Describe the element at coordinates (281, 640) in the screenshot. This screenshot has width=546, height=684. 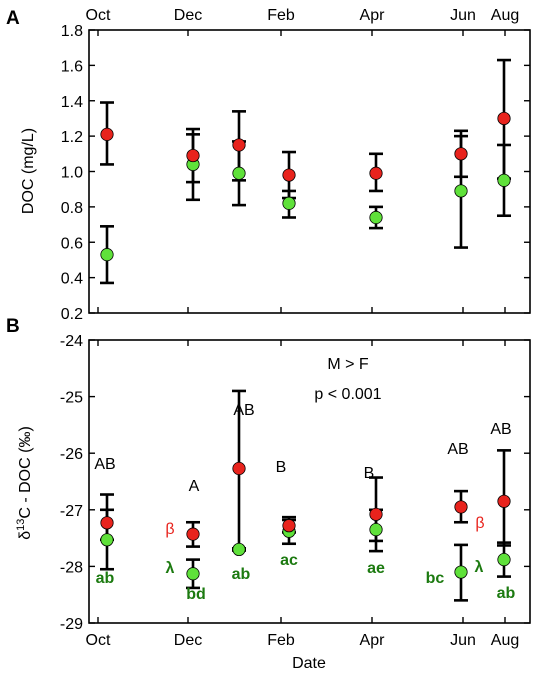
I see `panel-b-x-tick-label: Feb` at that location.